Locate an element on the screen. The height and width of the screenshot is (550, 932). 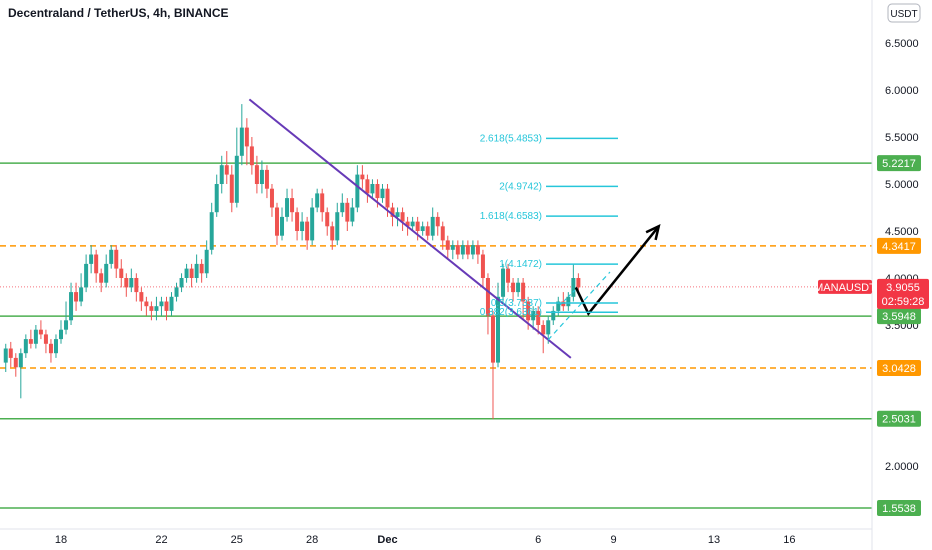
price-tick-4: 4.5000 is located at coordinates (902, 232).